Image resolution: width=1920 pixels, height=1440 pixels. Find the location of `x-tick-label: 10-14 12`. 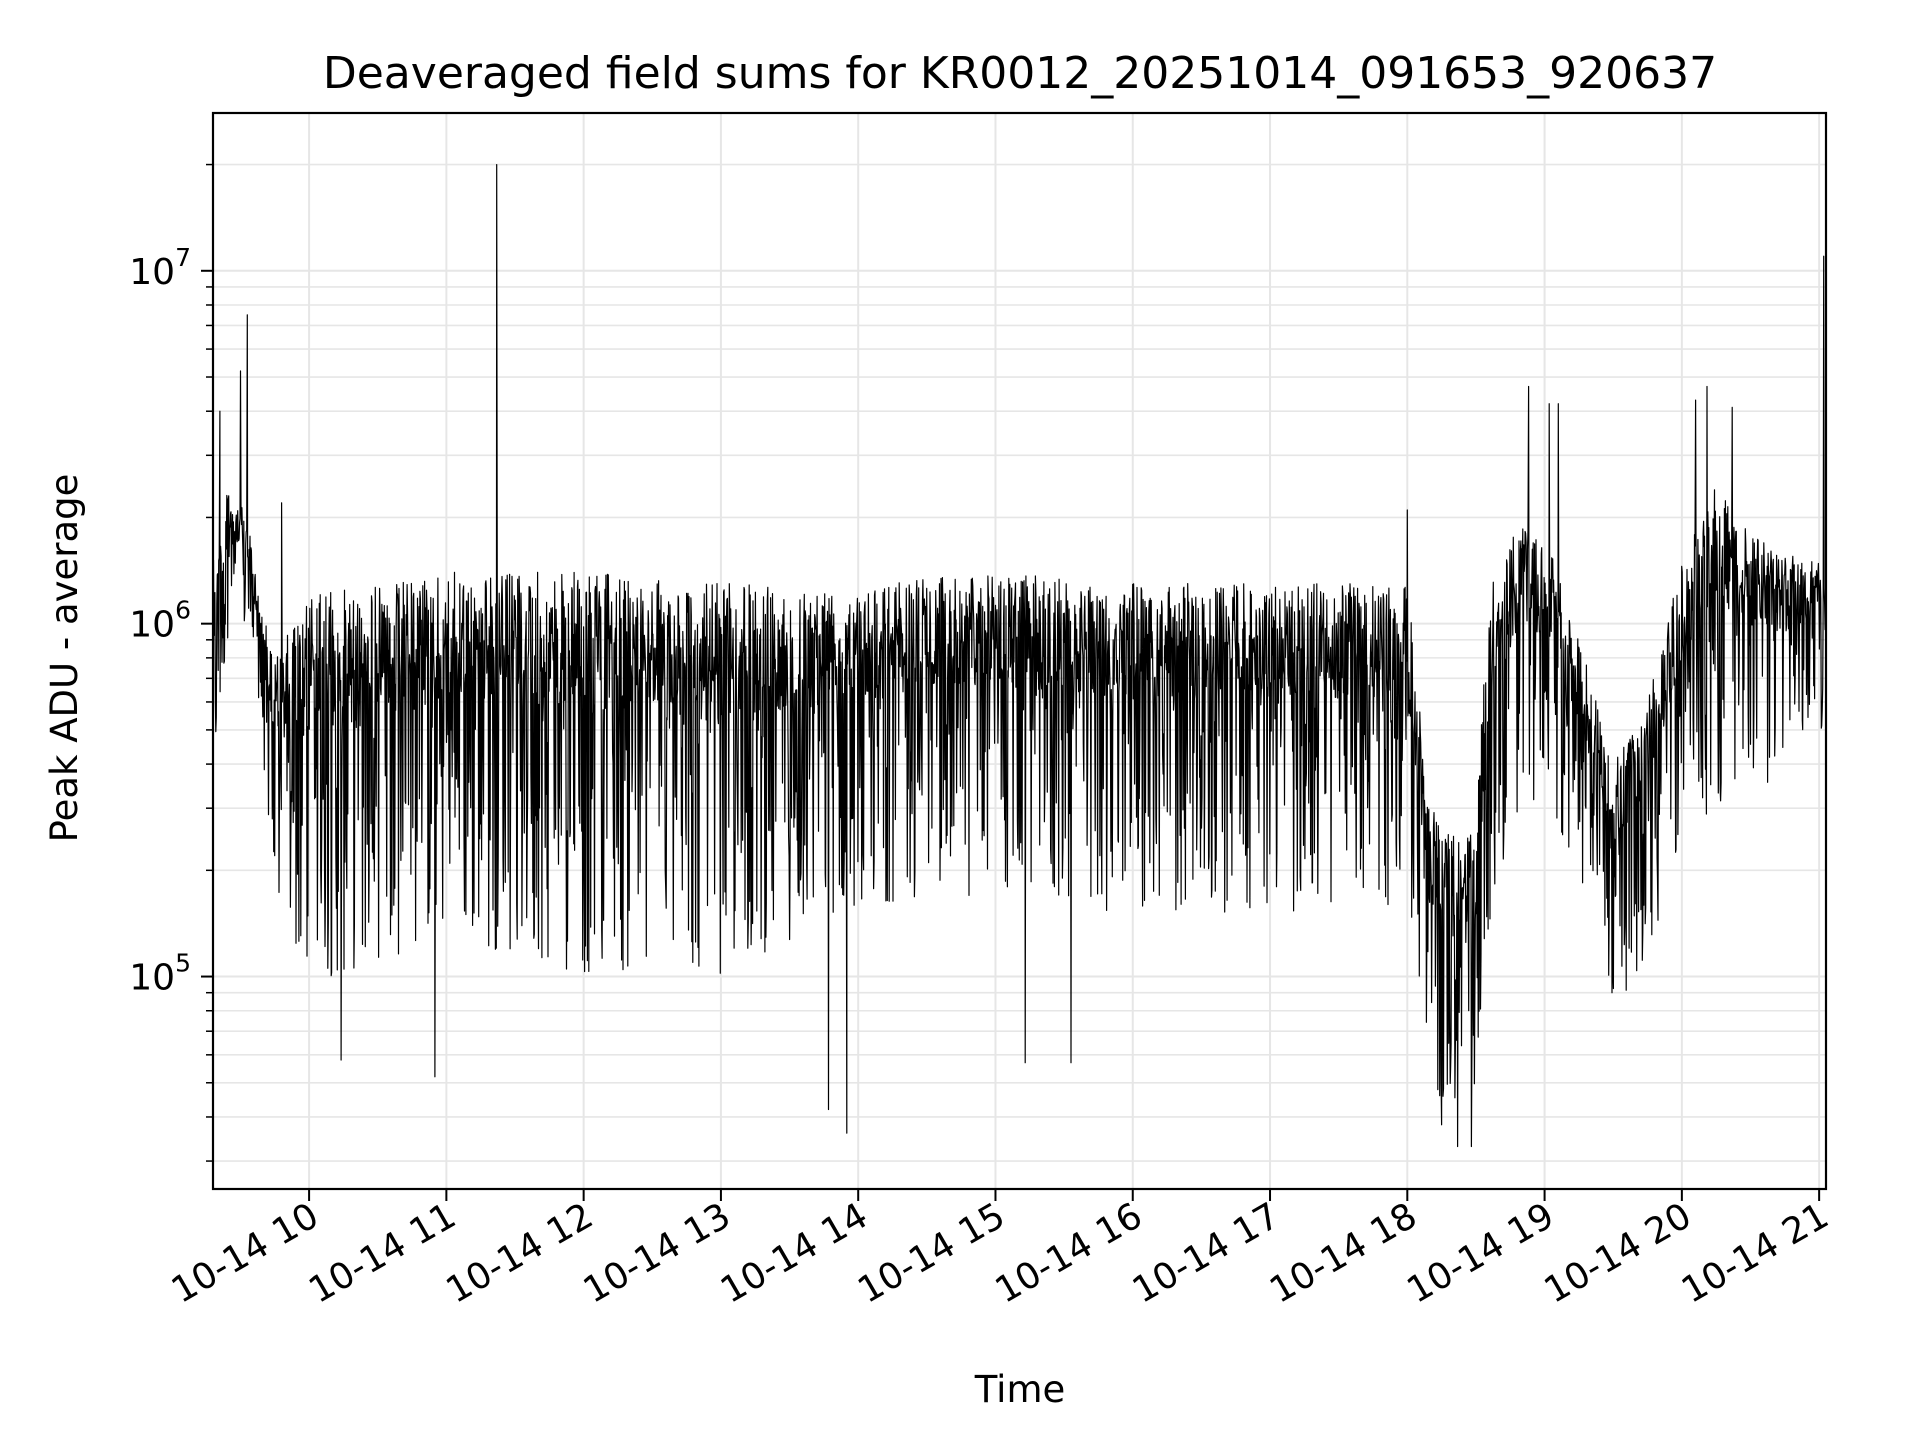

x-tick-label: 10-14 12 is located at coordinates (519, 1253).